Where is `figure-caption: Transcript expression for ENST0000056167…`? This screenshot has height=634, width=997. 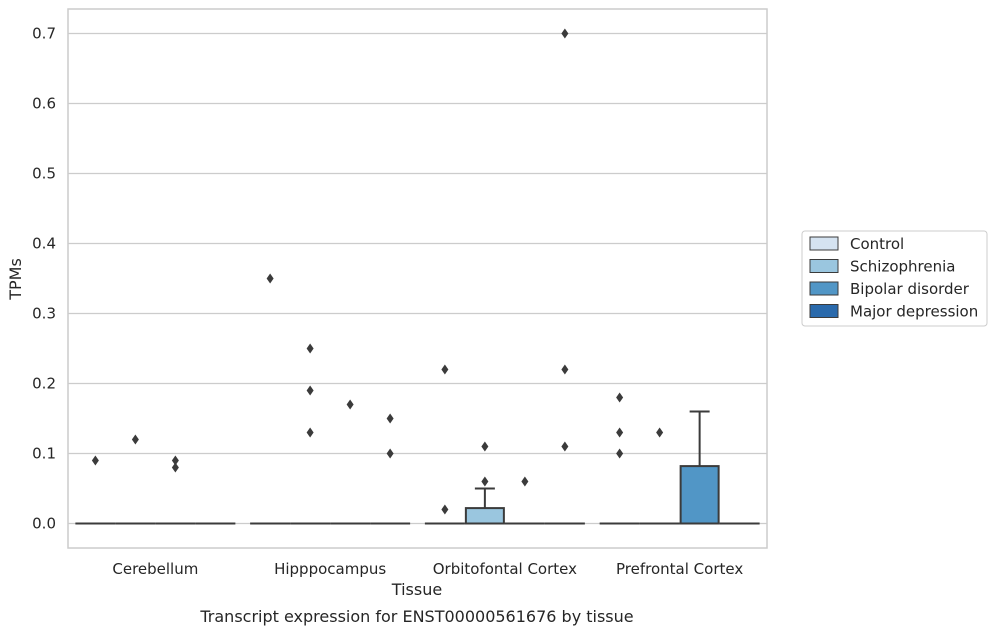 figure-caption: Transcript expression for ENST0000056167… is located at coordinates (416, 616).